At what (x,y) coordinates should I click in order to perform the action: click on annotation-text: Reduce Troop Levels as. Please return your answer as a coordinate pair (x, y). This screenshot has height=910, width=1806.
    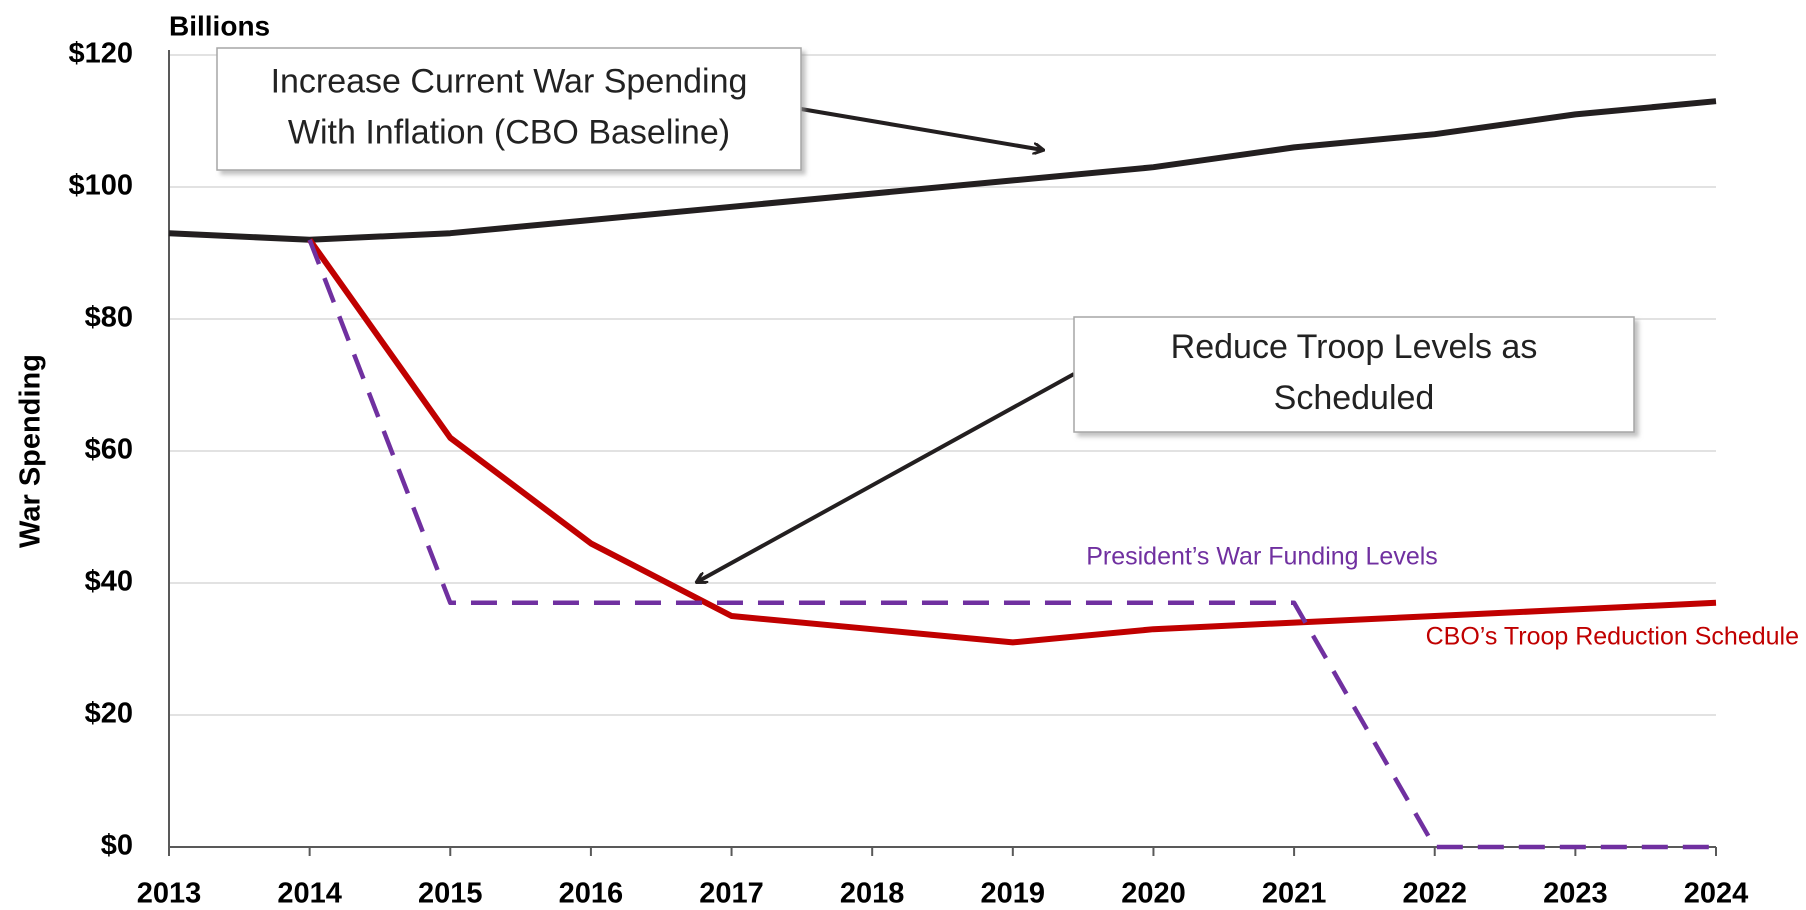
    Looking at the image, I should click on (1354, 347).